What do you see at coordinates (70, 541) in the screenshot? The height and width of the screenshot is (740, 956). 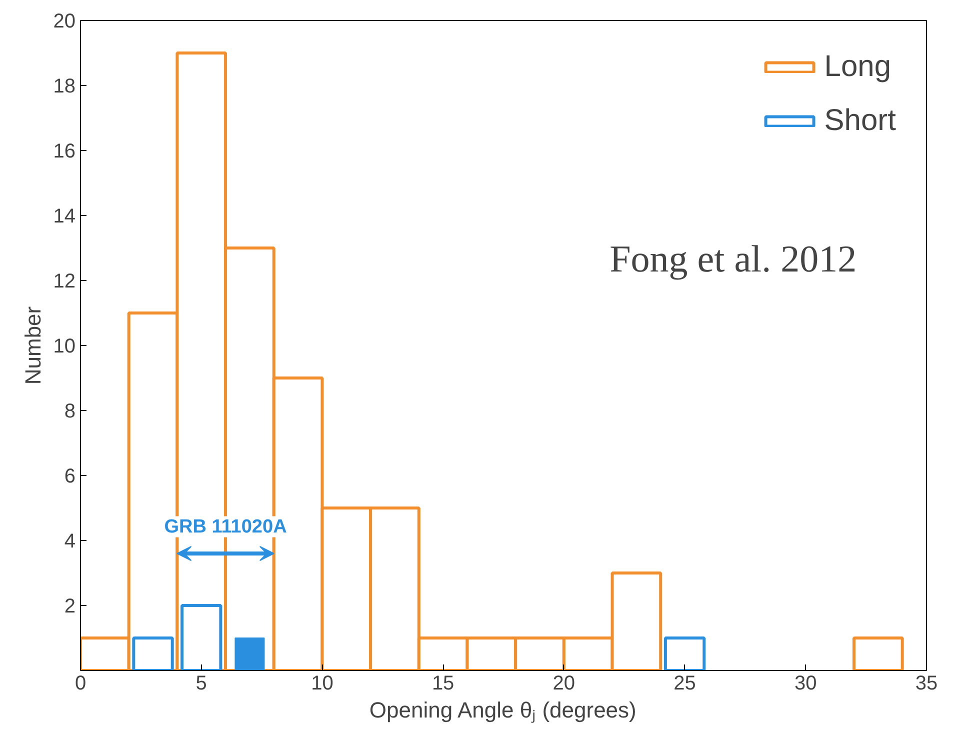 I see `y-tick-label: 4` at bounding box center [70, 541].